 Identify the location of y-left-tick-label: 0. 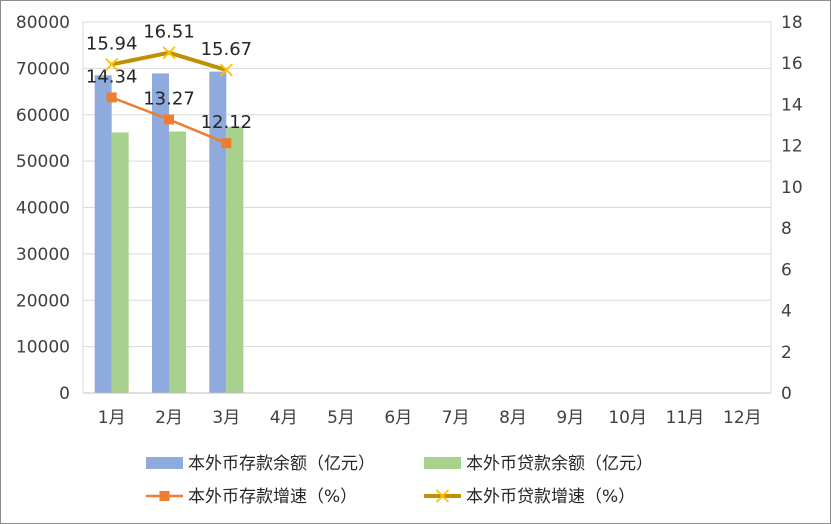
(64, 394).